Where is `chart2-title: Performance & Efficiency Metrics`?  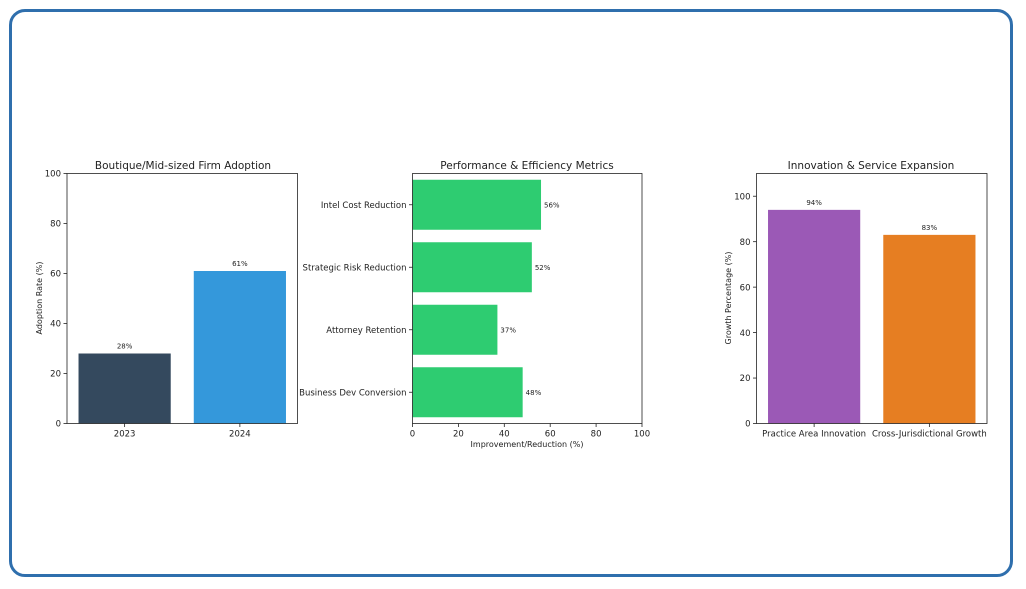 chart2-title: Performance & Efficiency Metrics is located at coordinates (526, 166).